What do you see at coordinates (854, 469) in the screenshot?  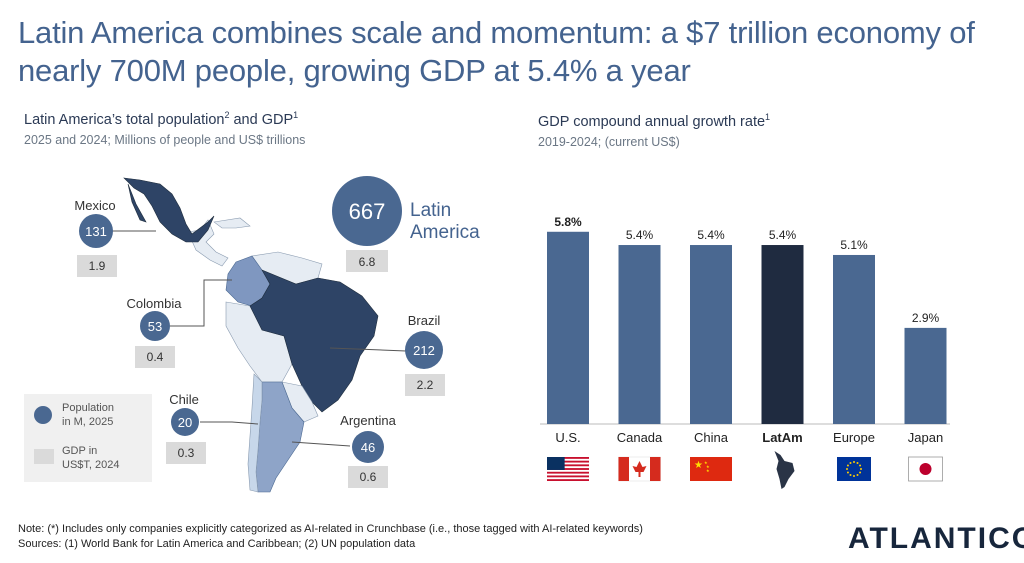 I see `europe-flag-icon` at bounding box center [854, 469].